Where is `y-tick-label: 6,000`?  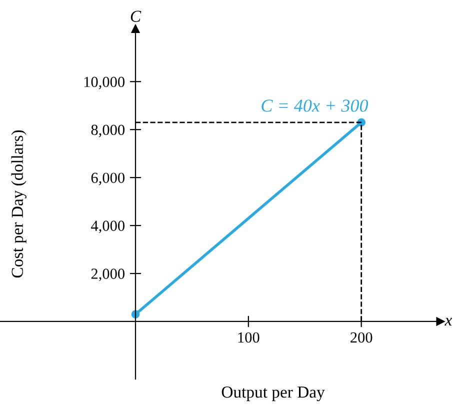 y-tick-label: 6,000 is located at coordinates (107, 179).